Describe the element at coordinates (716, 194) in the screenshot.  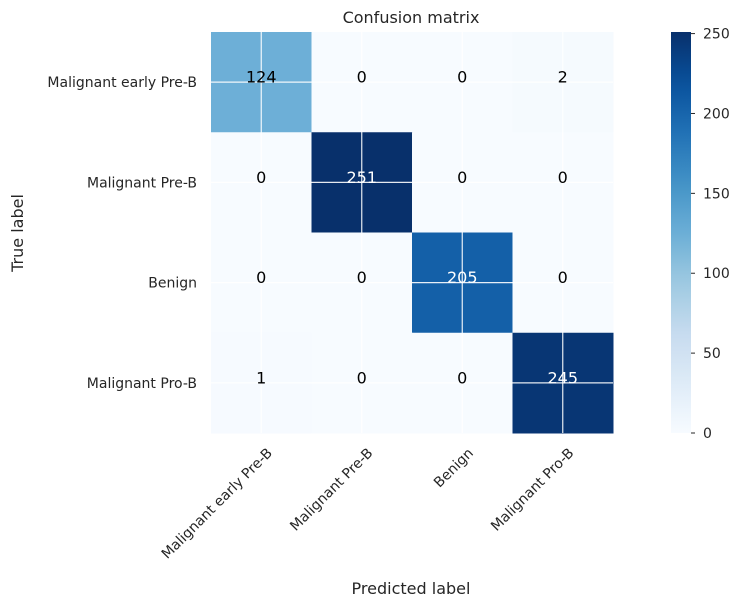
I see `colorbar-tick-label-3: 150` at that location.